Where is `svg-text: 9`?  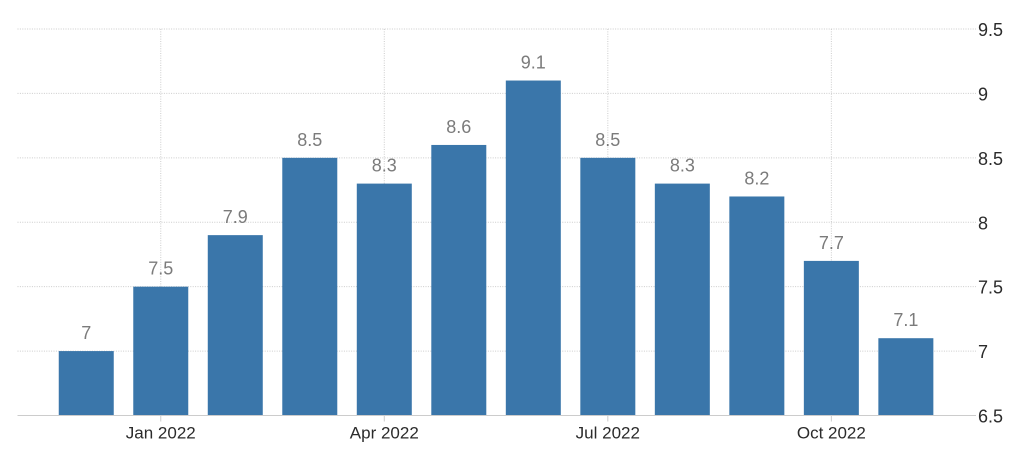
svg-text: 9 is located at coordinates (983, 94).